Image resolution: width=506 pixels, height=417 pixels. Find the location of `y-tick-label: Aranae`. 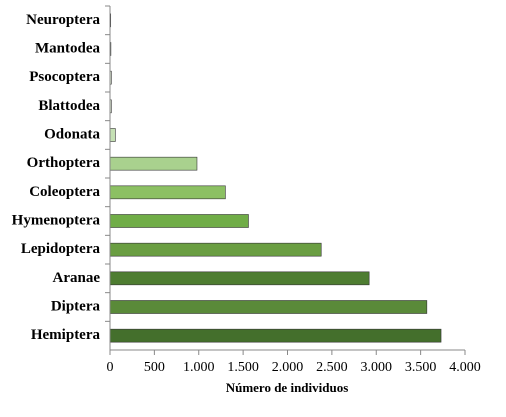

y-tick-label: Aranae is located at coordinates (77, 278).